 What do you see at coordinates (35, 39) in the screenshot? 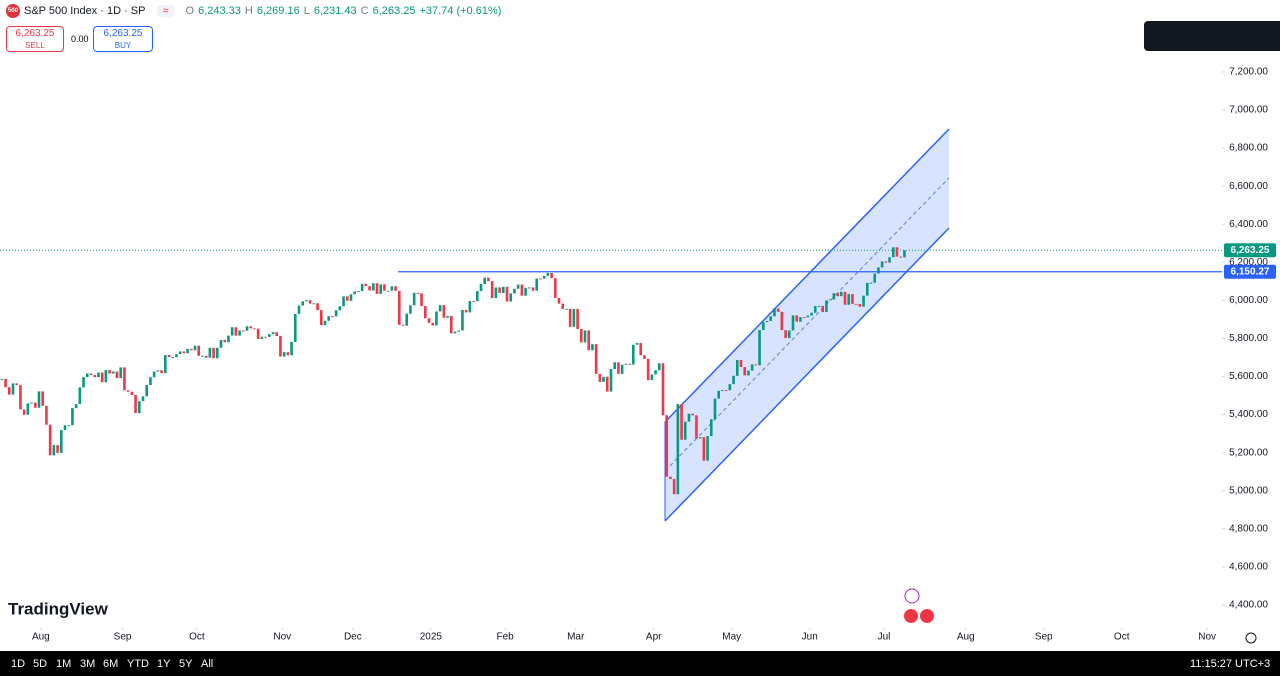
I see `sell-button: 6,263.25 SELL` at bounding box center [35, 39].